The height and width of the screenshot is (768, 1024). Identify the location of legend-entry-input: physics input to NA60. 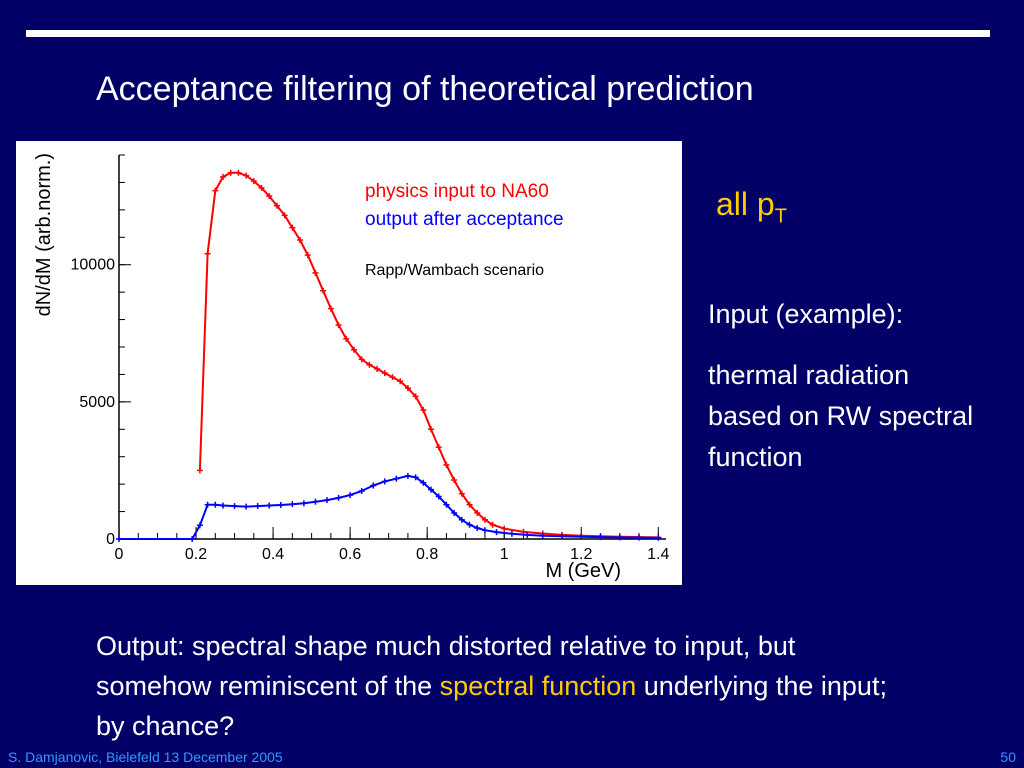
(457, 191).